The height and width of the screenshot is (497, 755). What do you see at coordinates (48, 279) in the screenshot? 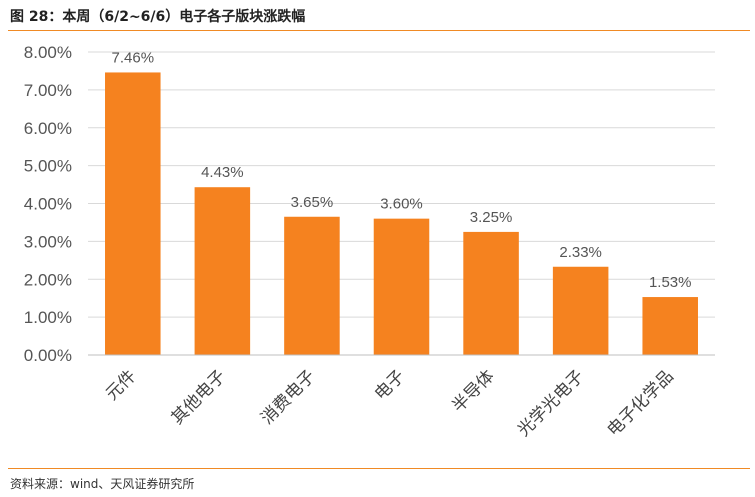
I see `y-tick-label: 2.00%` at bounding box center [48, 279].